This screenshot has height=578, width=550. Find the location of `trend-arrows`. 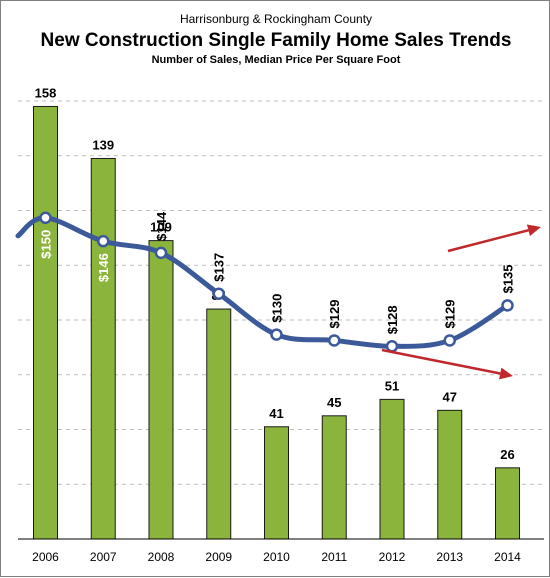

trend-arrows is located at coordinates (461, 302).